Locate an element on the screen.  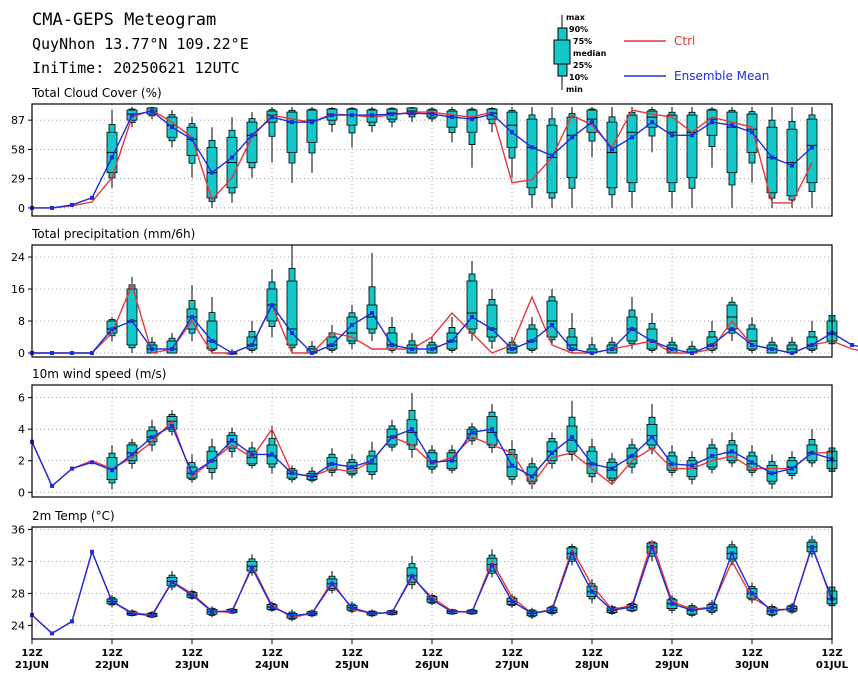
y-tick-label: 32 is located at coordinates (18, 561).